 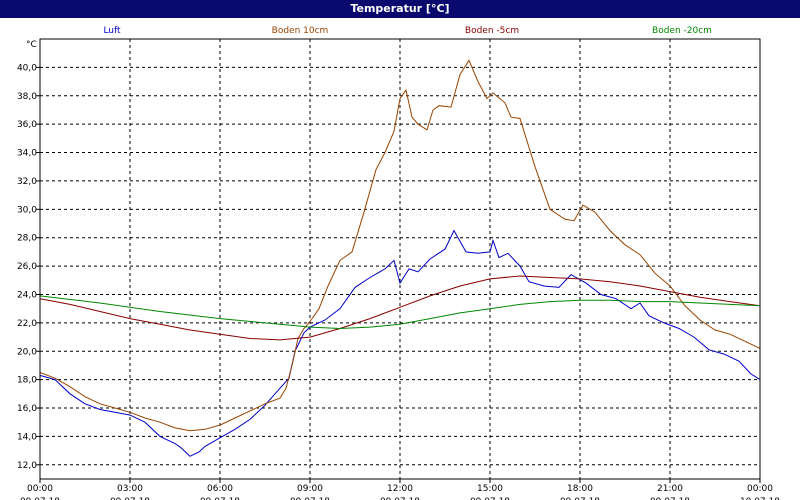 What do you see at coordinates (27, 239) in the screenshot?
I see `y-tick-label: 28,0` at bounding box center [27, 239].